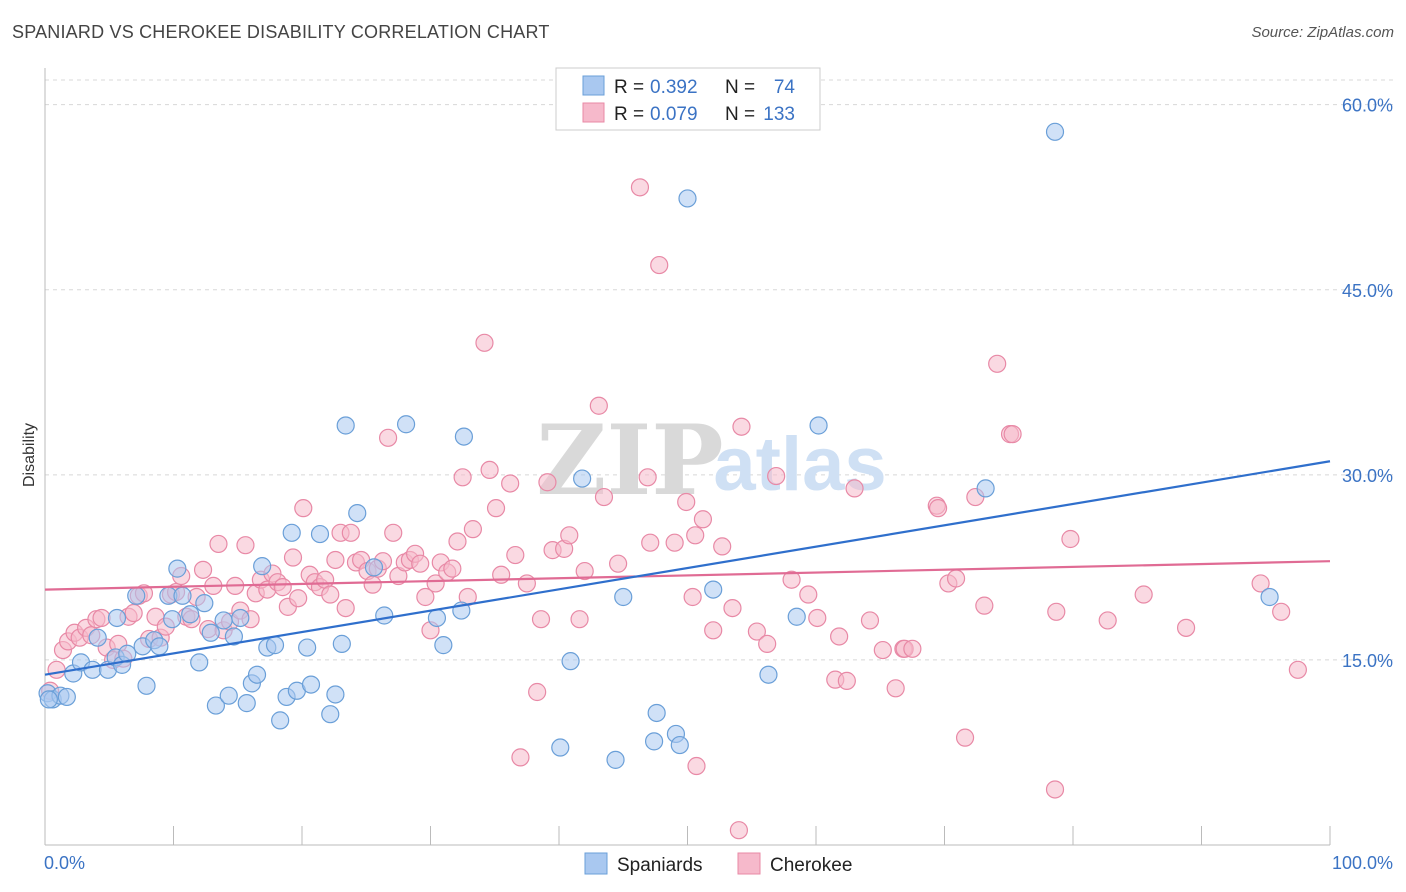 This screenshot has width=1406, height=892. What do you see at coordinates (785, 87) in the screenshot?
I see `legend-n-value-1: 74` at bounding box center [785, 87].